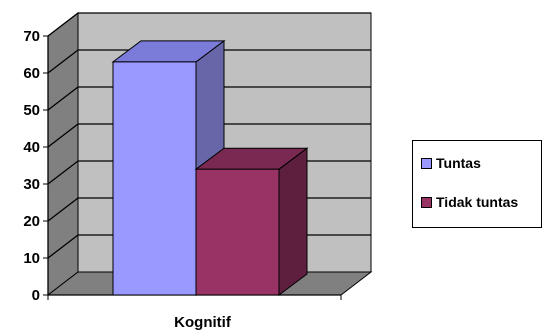 The height and width of the screenshot is (332, 546). Describe the element at coordinates (63, 154) in the screenshot. I see `chart-side-wall` at that location.